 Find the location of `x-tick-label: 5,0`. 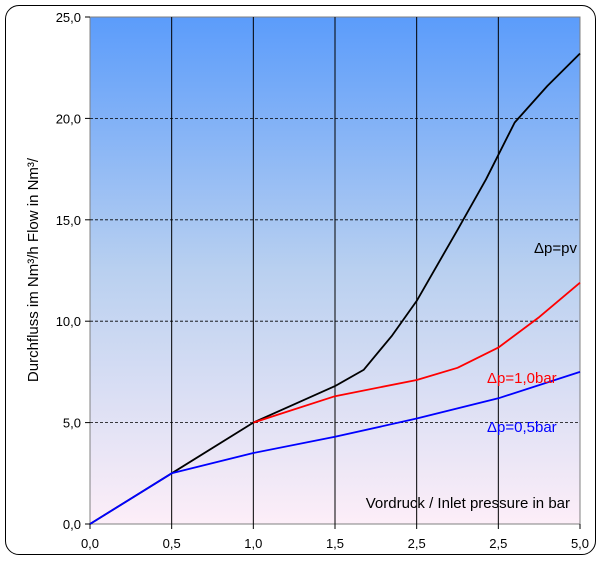

x-tick-label: 5,0 is located at coordinates (580, 543).